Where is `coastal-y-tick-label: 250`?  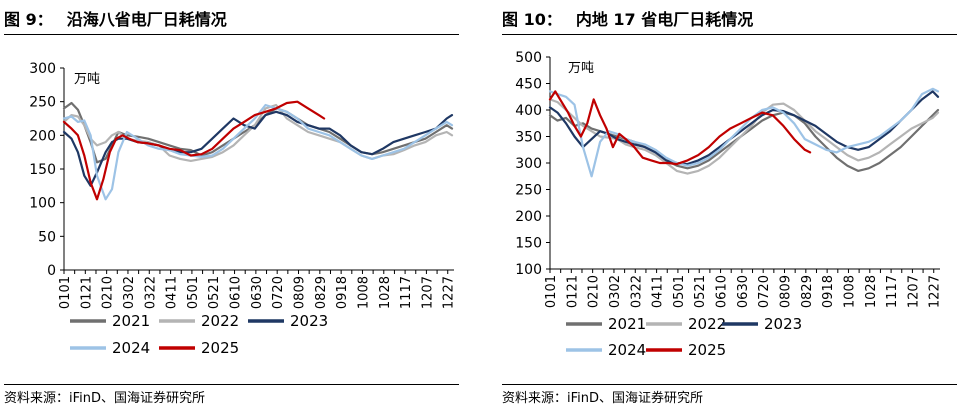
coastal-y-tick-label: 250 is located at coordinates (42, 103).